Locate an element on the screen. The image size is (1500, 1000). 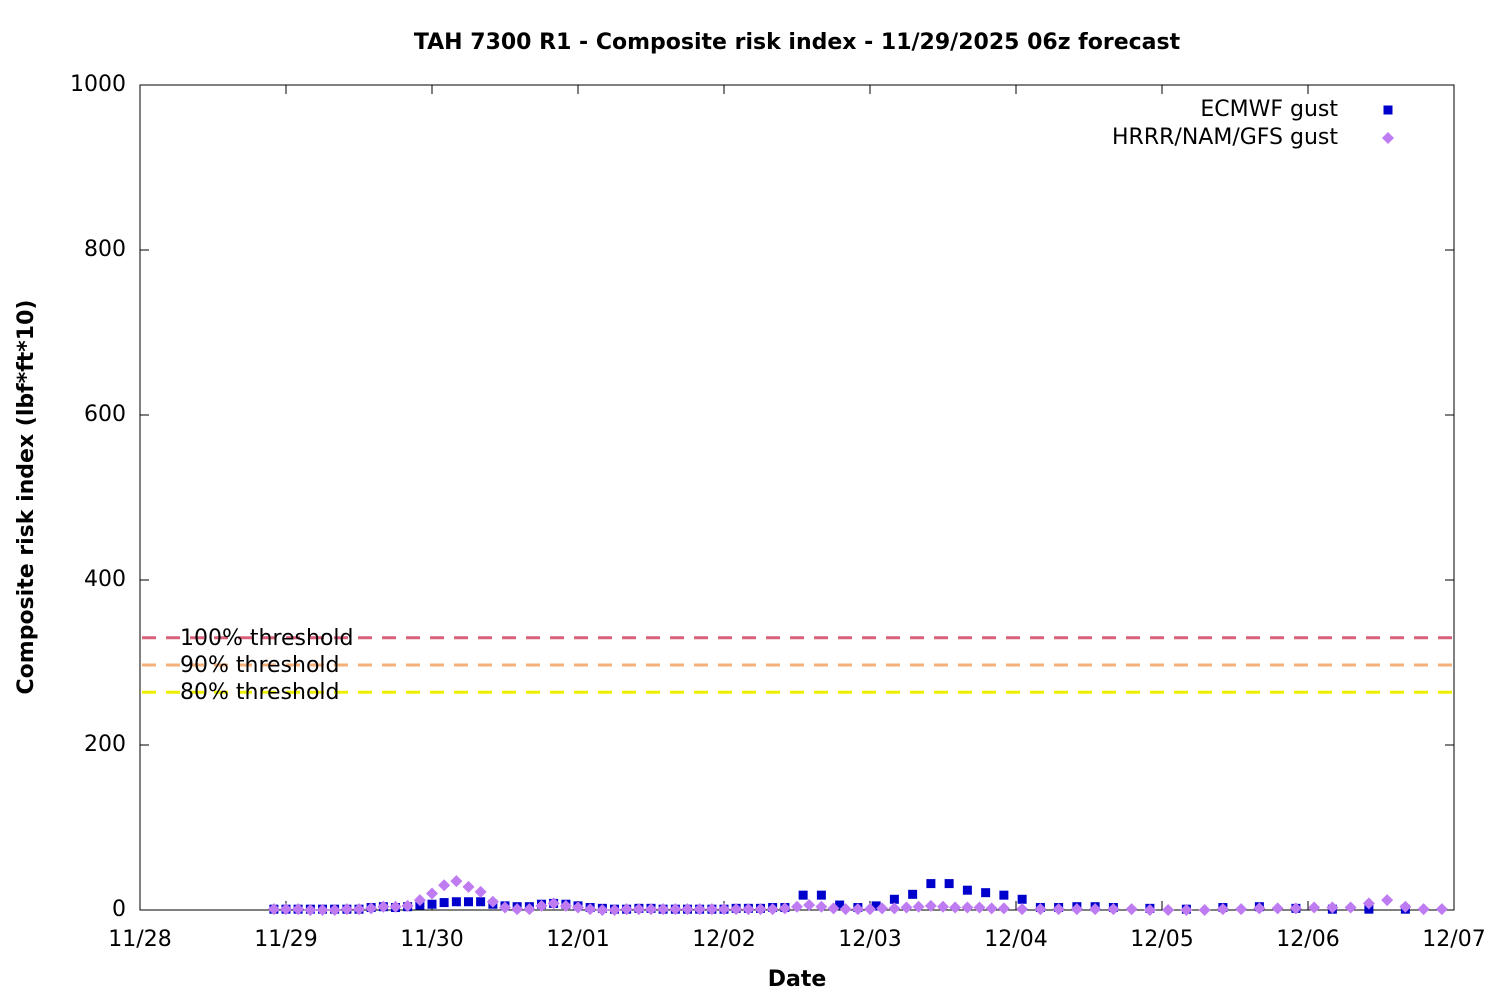
y-tick-label: 1000 is located at coordinates (98, 84).